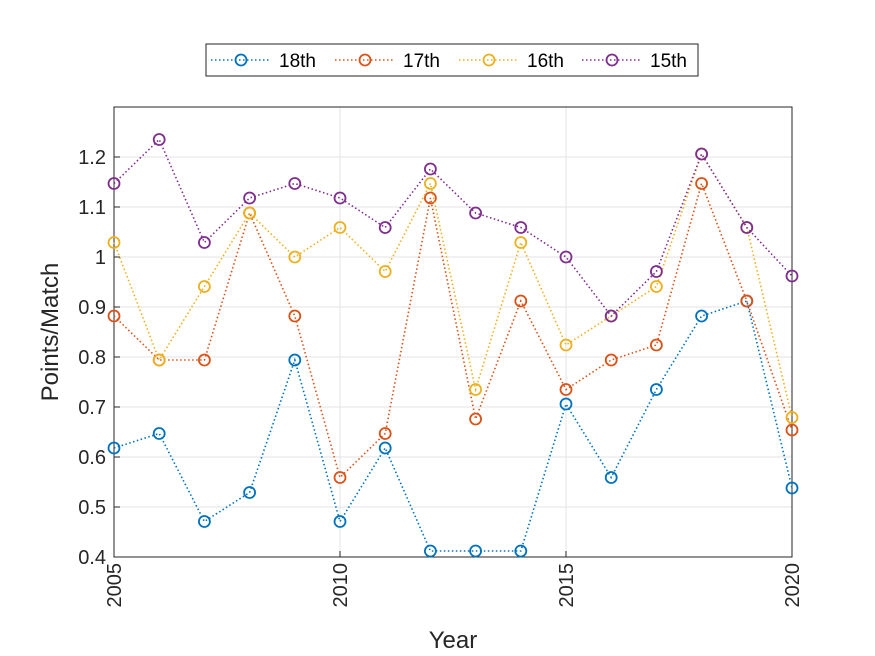 The width and height of the screenshot is (875, 656). Describe the element at coordinates (297, 61) in the screenshot. I see `legend-label: 18th` at that location.